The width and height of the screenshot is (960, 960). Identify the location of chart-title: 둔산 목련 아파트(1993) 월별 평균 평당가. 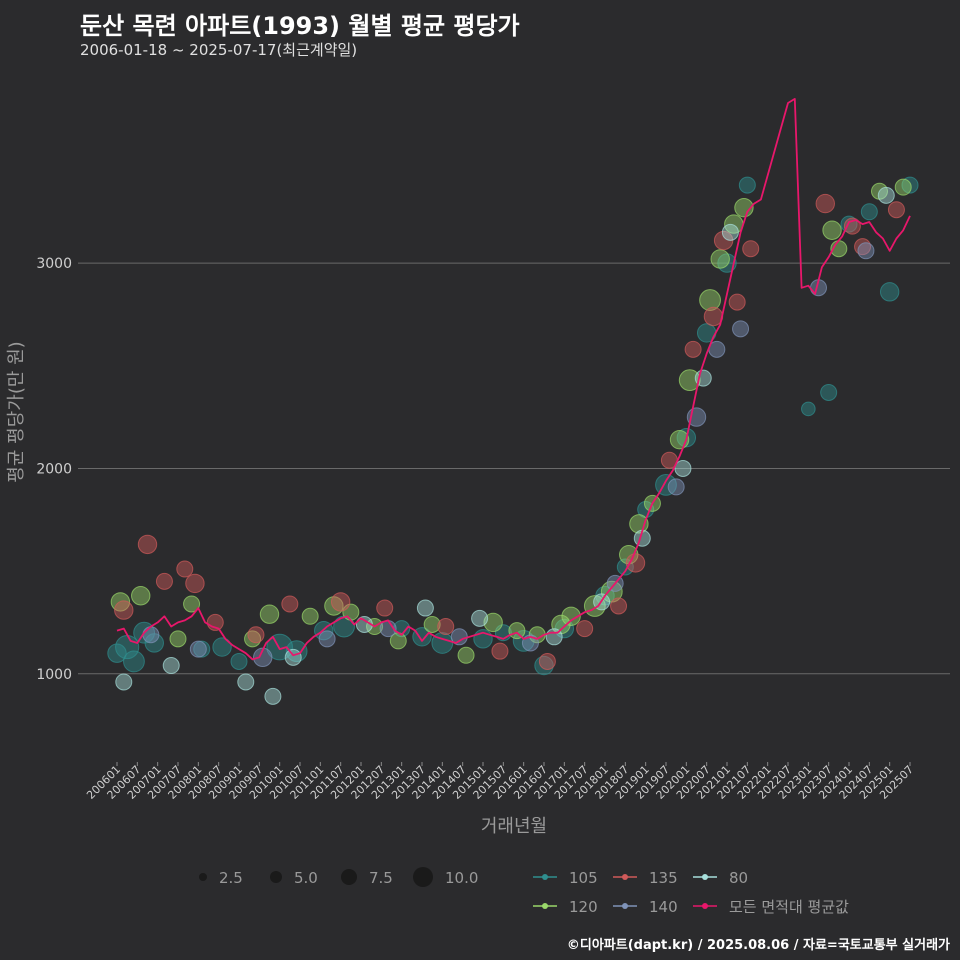
(300, 26).